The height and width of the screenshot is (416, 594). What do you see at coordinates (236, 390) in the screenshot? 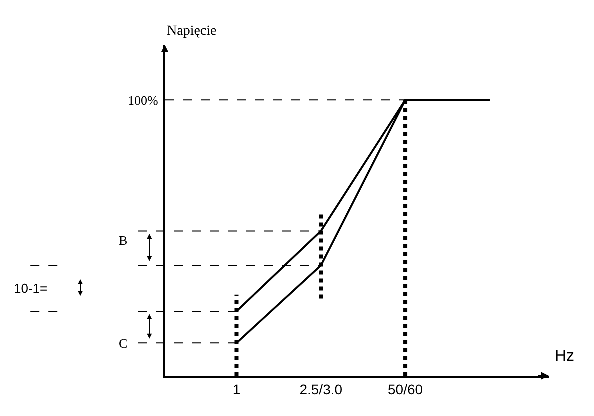
I see `x-tick-label: 1` at bounding box center [236, 390].